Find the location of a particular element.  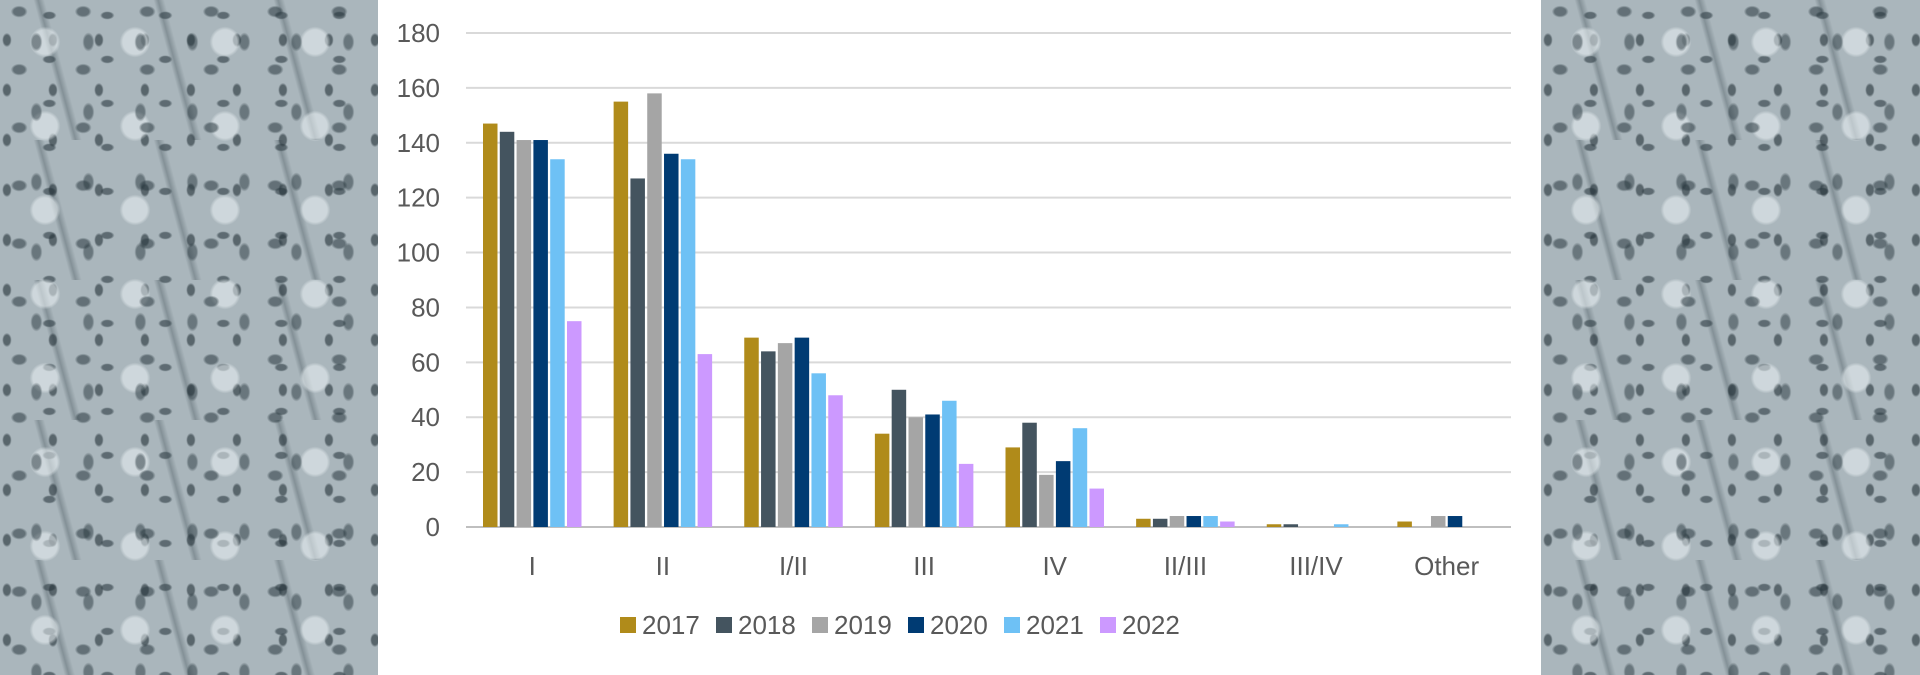

bar-2021-i-ii is located at coordinates (818, 450).